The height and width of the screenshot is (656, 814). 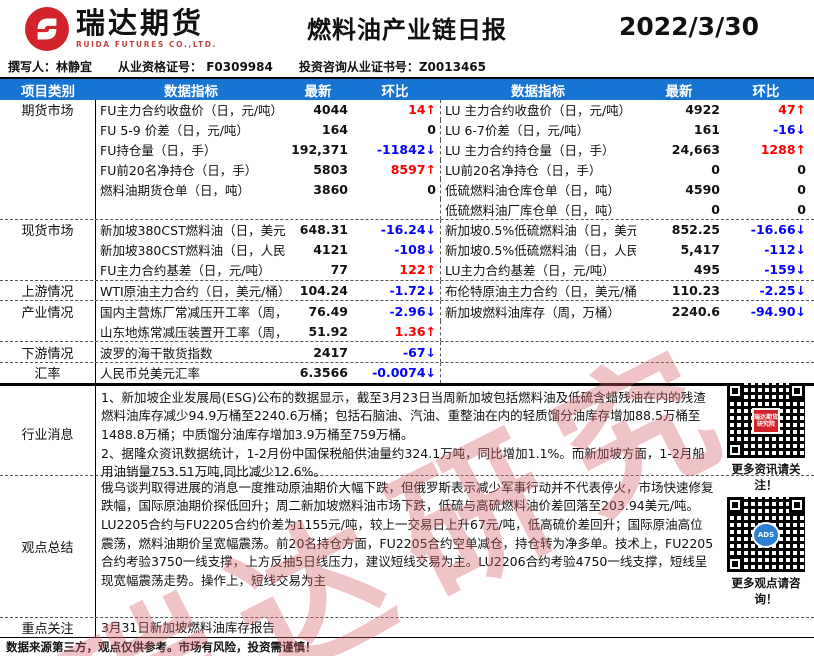 What do you see at coordinates (185, 271) in the screenshot?
I see `row-indicator: FU主力合约基差（日，元/吨）` at bounding box center [185, 271].